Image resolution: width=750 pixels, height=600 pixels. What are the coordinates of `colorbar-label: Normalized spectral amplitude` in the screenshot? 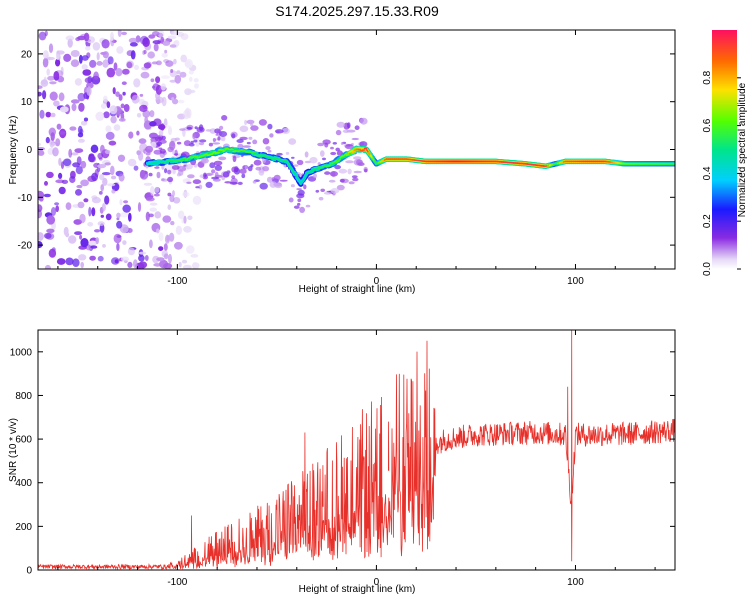 It's located at (742, 149).